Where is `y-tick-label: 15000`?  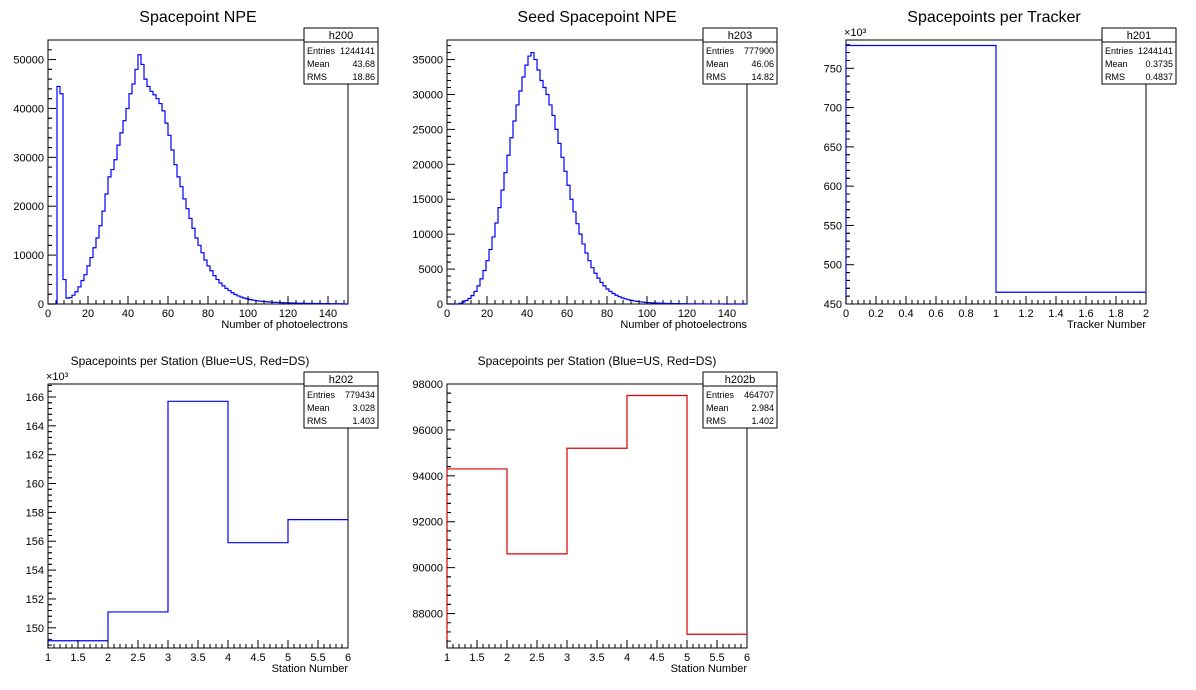
y-tick-label: 15000 is located at coordinates (427, 200).